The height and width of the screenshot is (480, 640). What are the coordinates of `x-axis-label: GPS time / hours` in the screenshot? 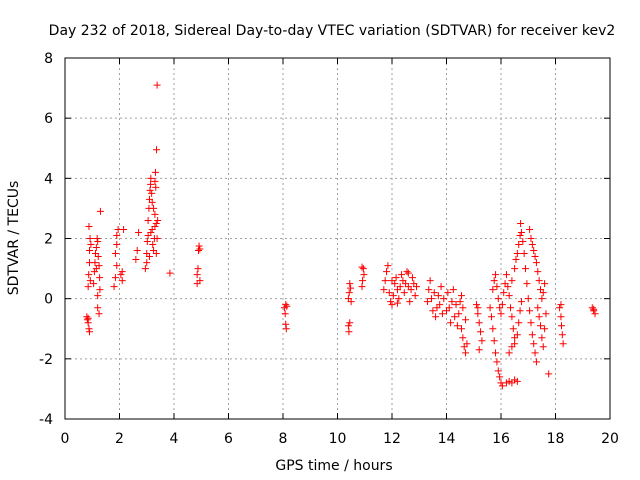 It's located at (333, 466).